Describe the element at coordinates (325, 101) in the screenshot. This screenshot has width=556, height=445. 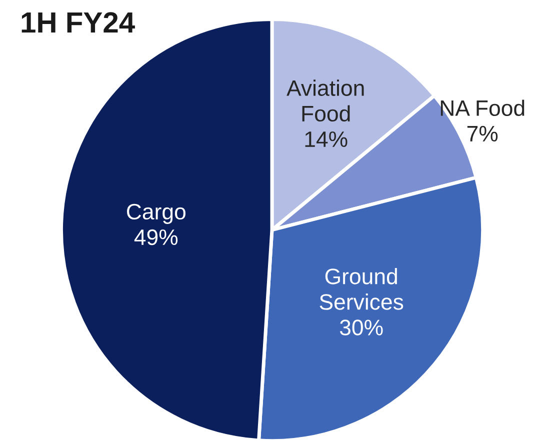
I see `slice-label: Aviation Food` at that location.